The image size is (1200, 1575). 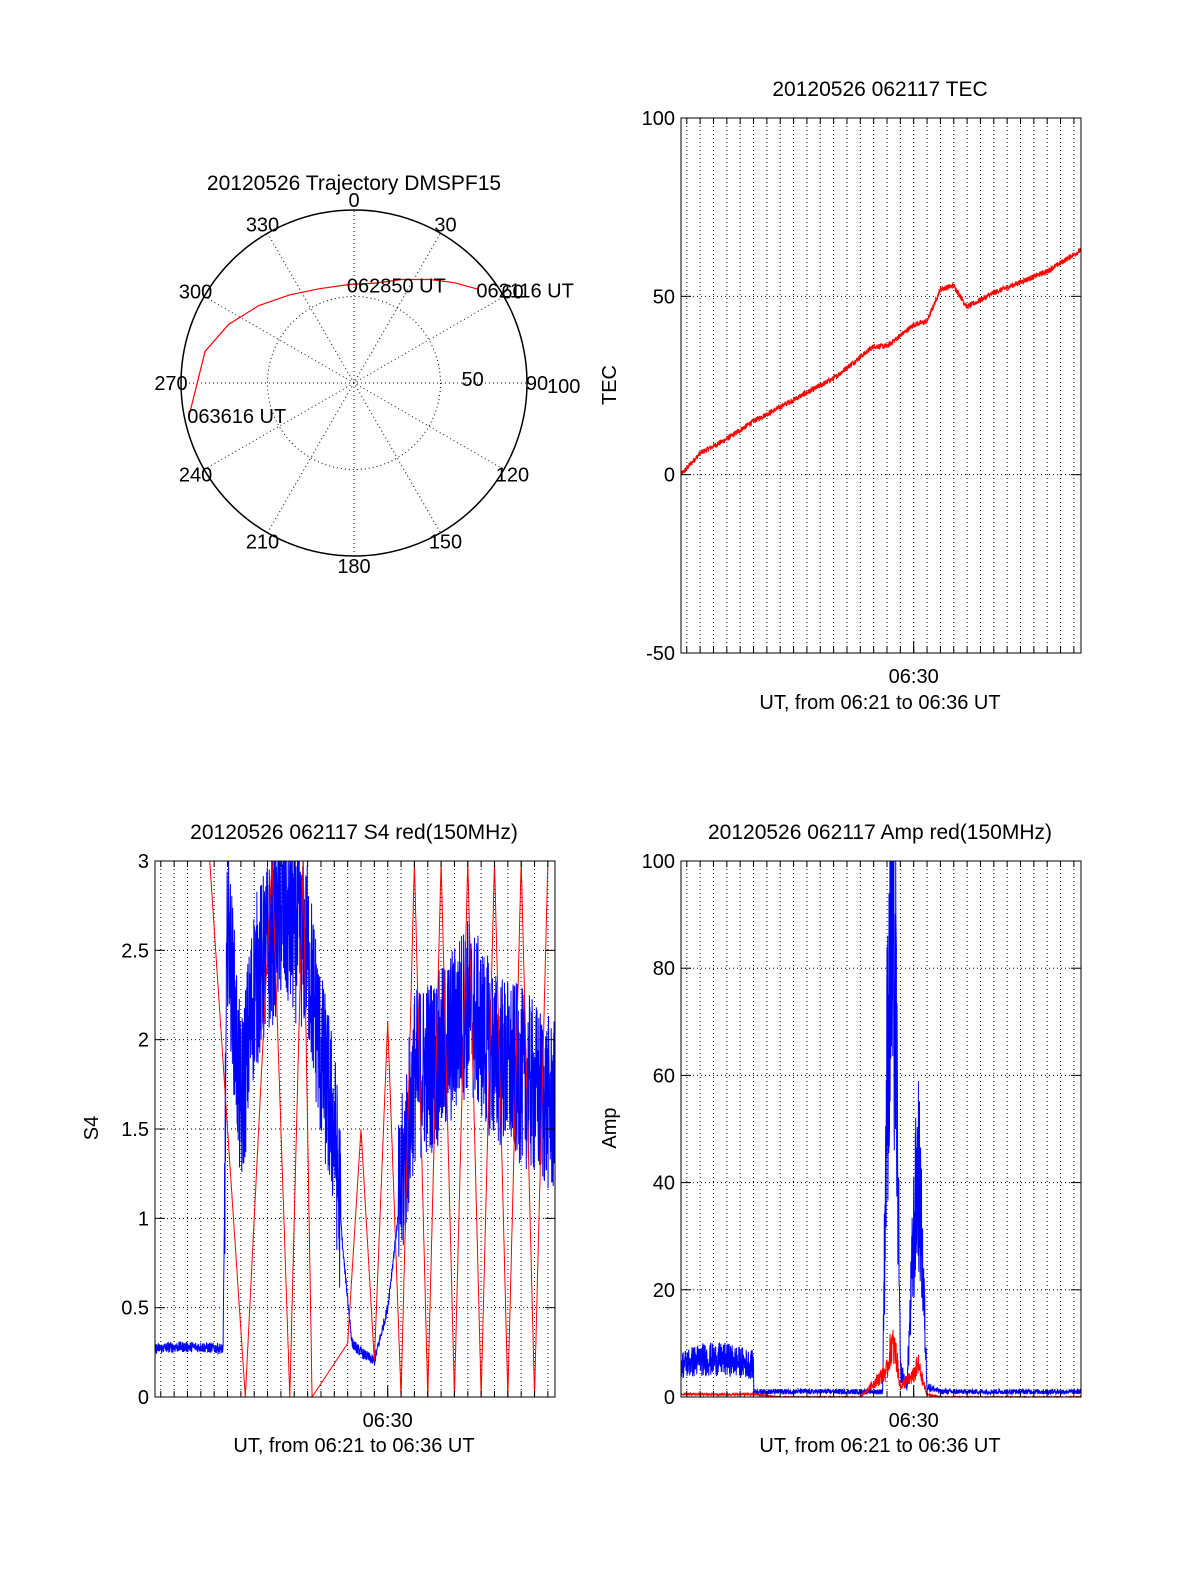 What do you see at coordinates (195, 293) in the screenshot?
I see `polar-azimuth-label: 300` at bounding box center [195, 293].